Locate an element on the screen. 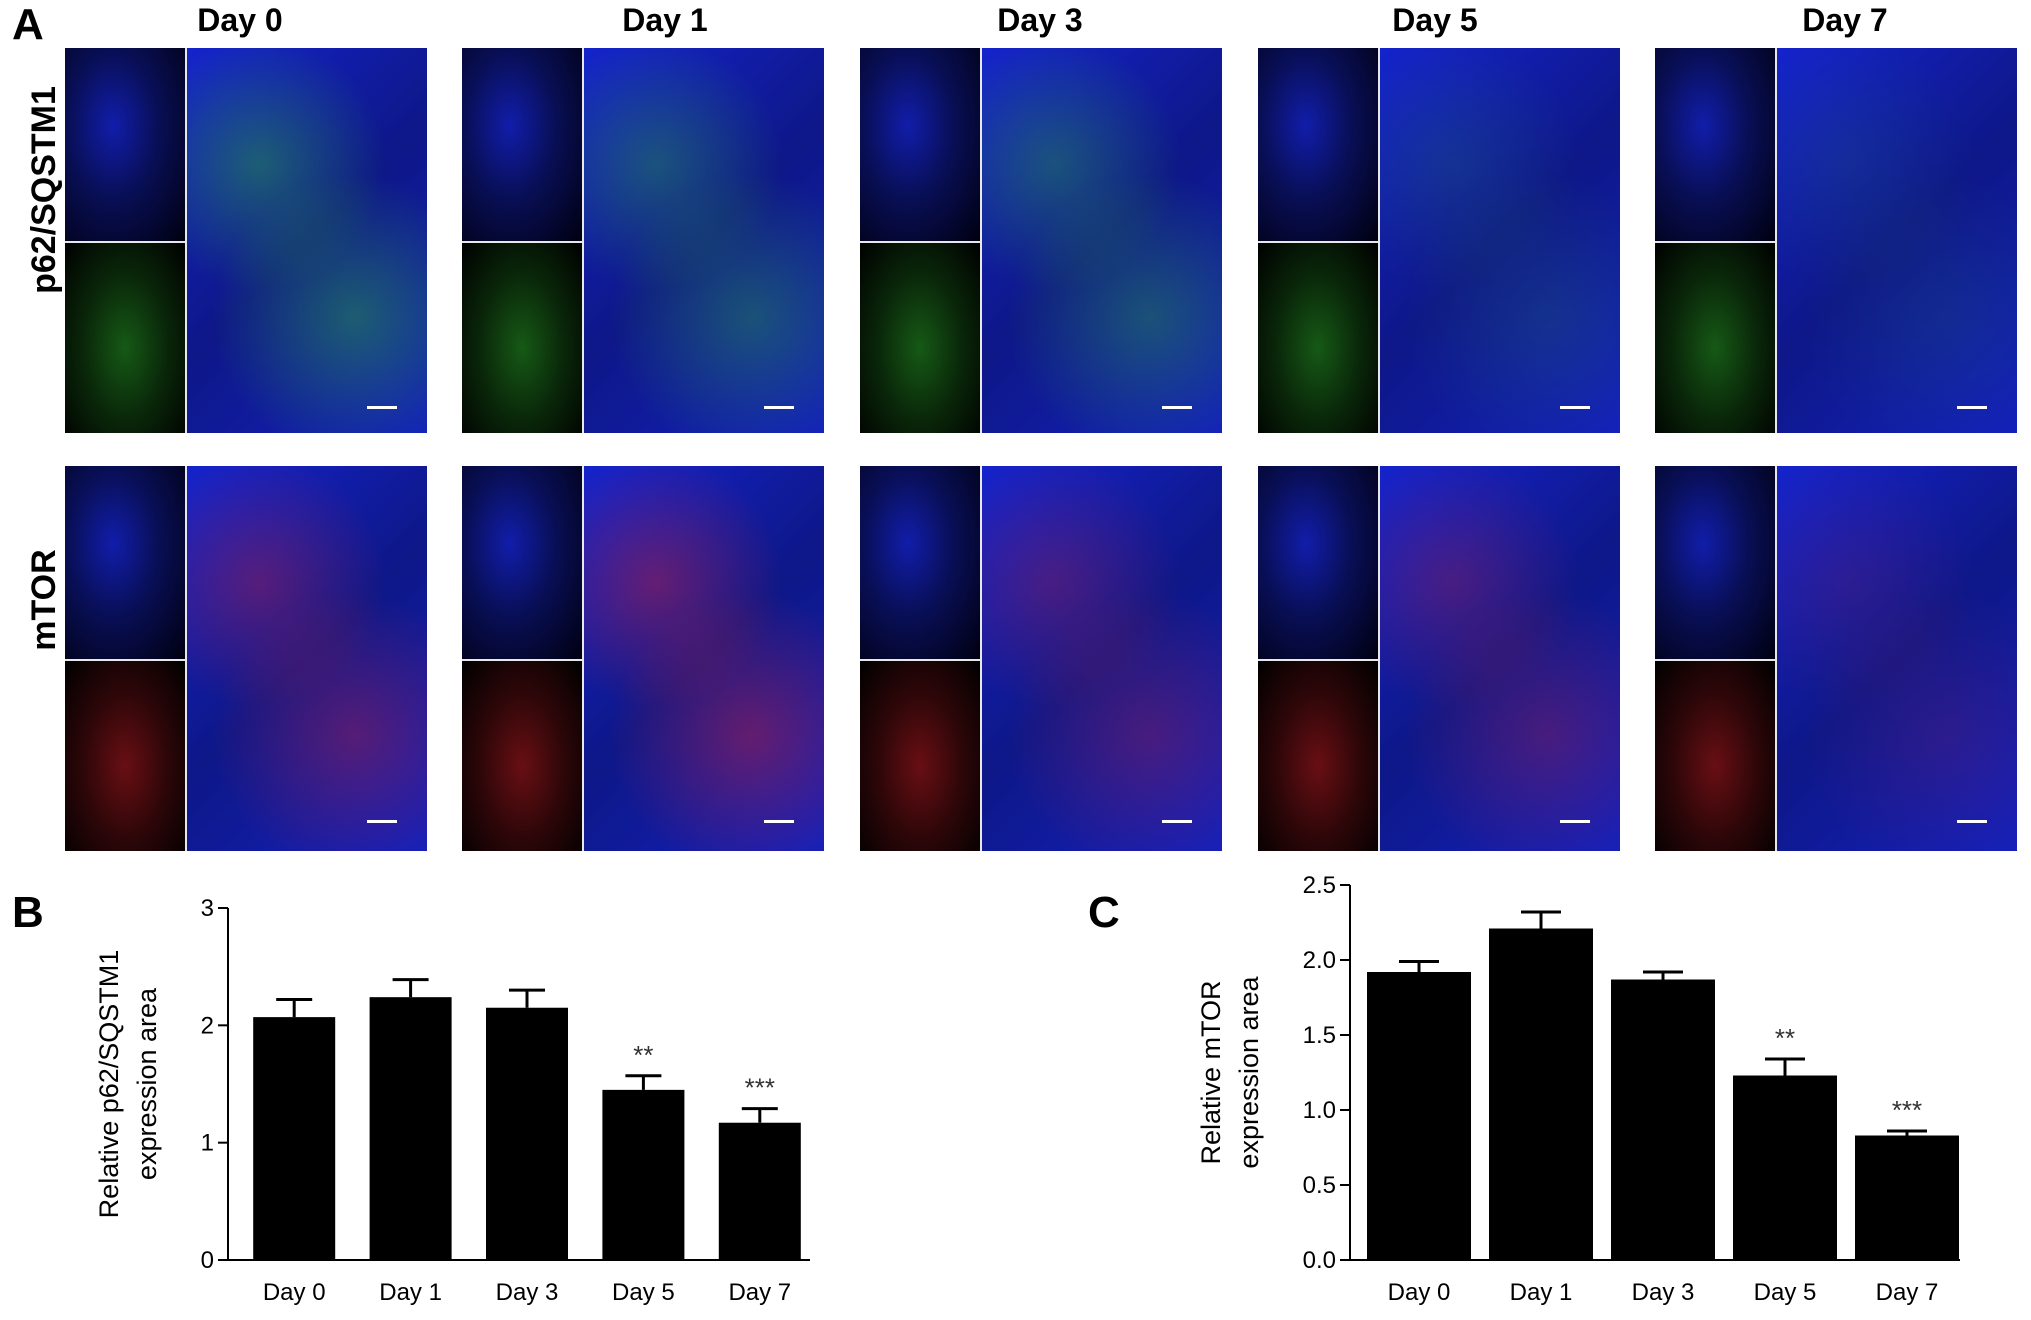 The image size is (2031, 1320). y-tick-label: 0.0 is located at coordinates (1319, 1260).